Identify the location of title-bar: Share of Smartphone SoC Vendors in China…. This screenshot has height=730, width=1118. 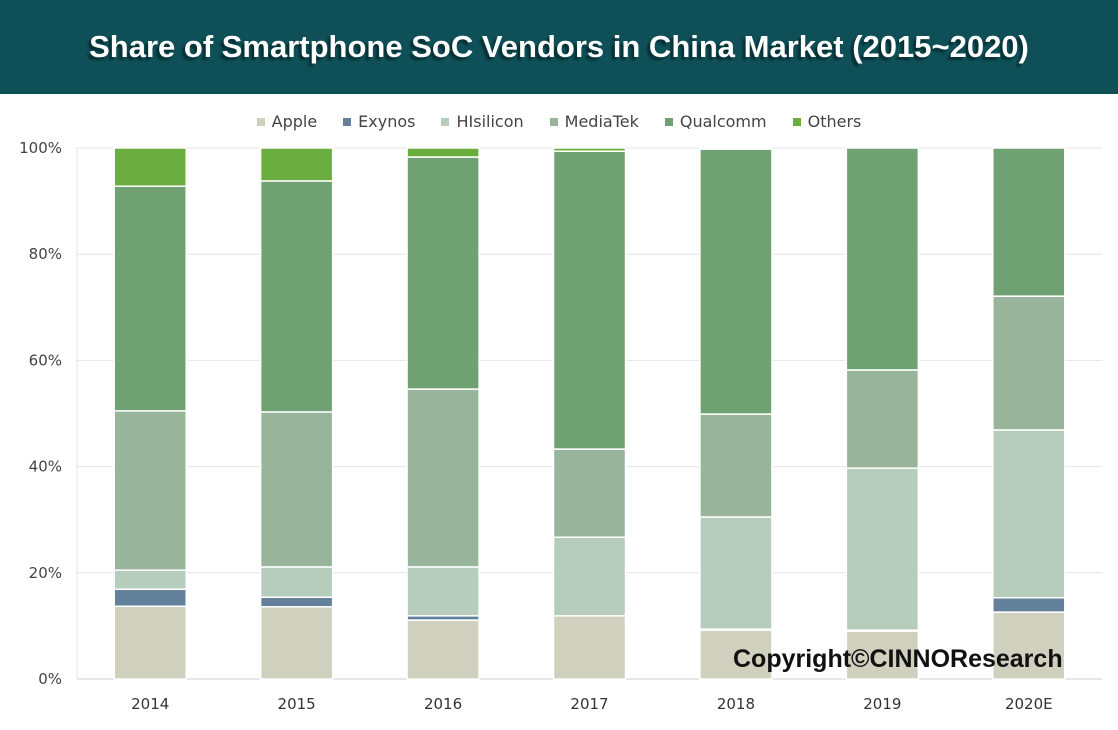
(559, 47).